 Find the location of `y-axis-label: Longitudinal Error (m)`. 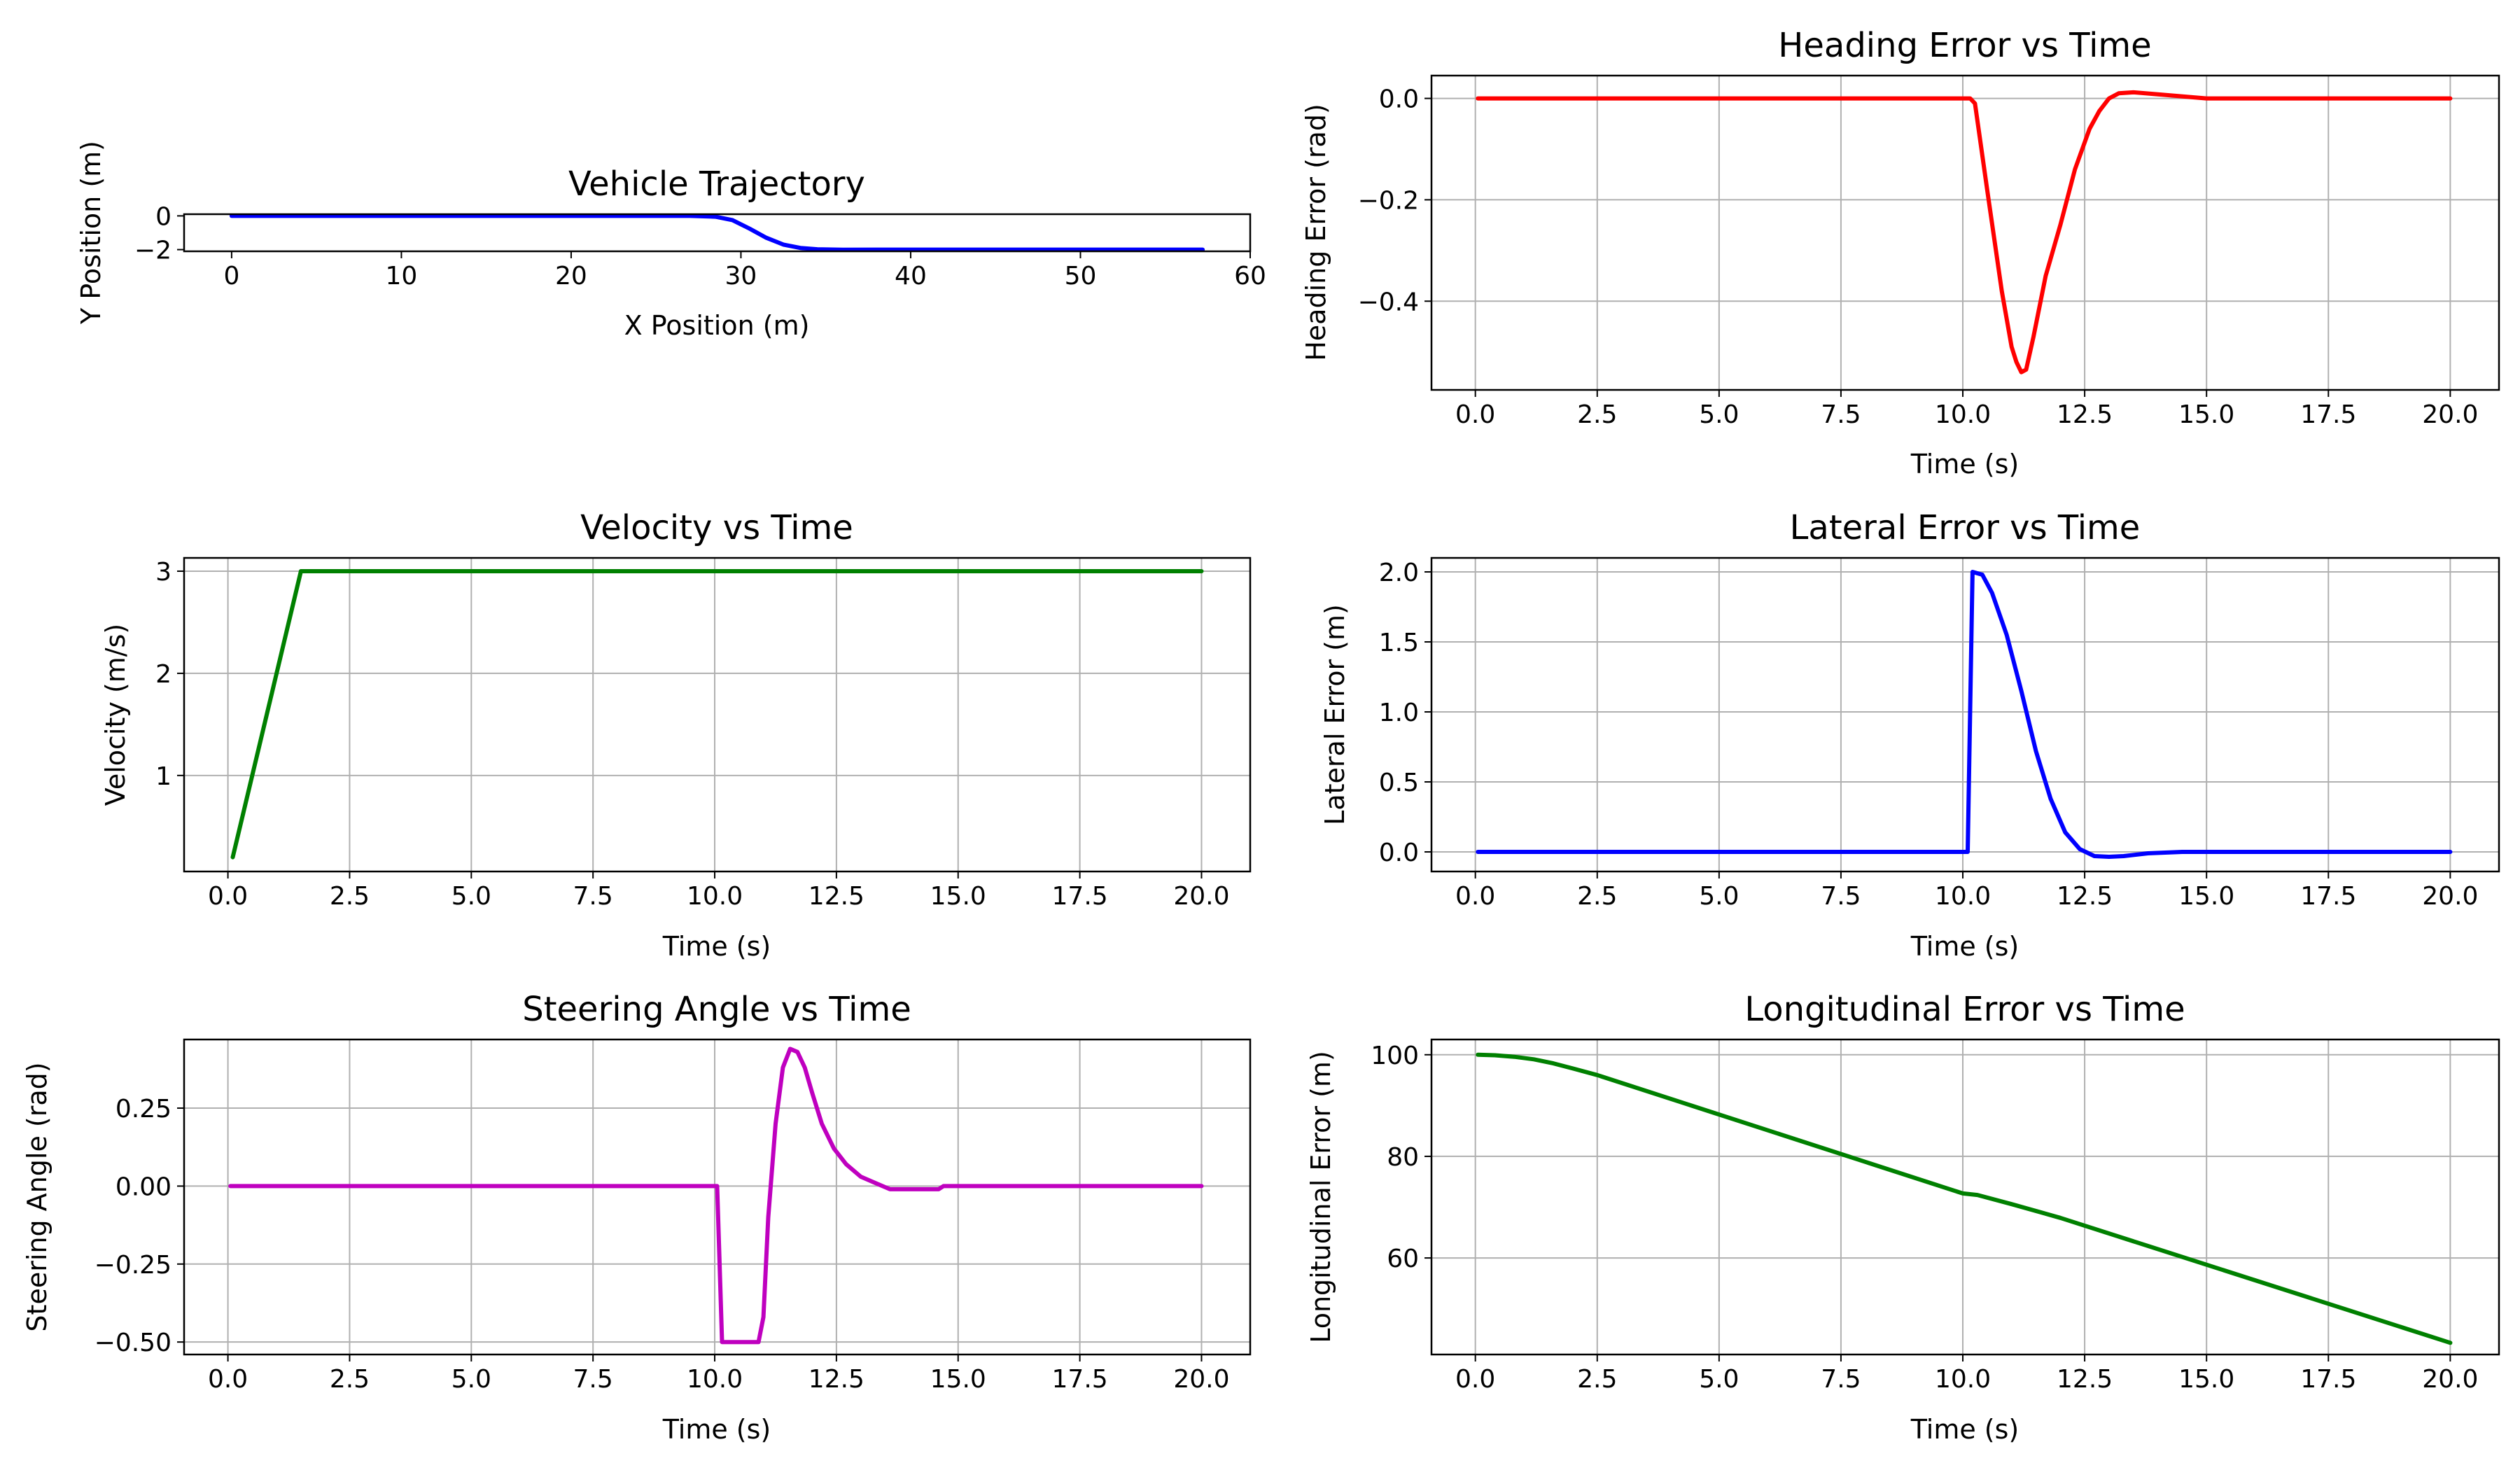

y-axis-label: Longitudinal Error (m) is located at coordinates (1321, 1197).